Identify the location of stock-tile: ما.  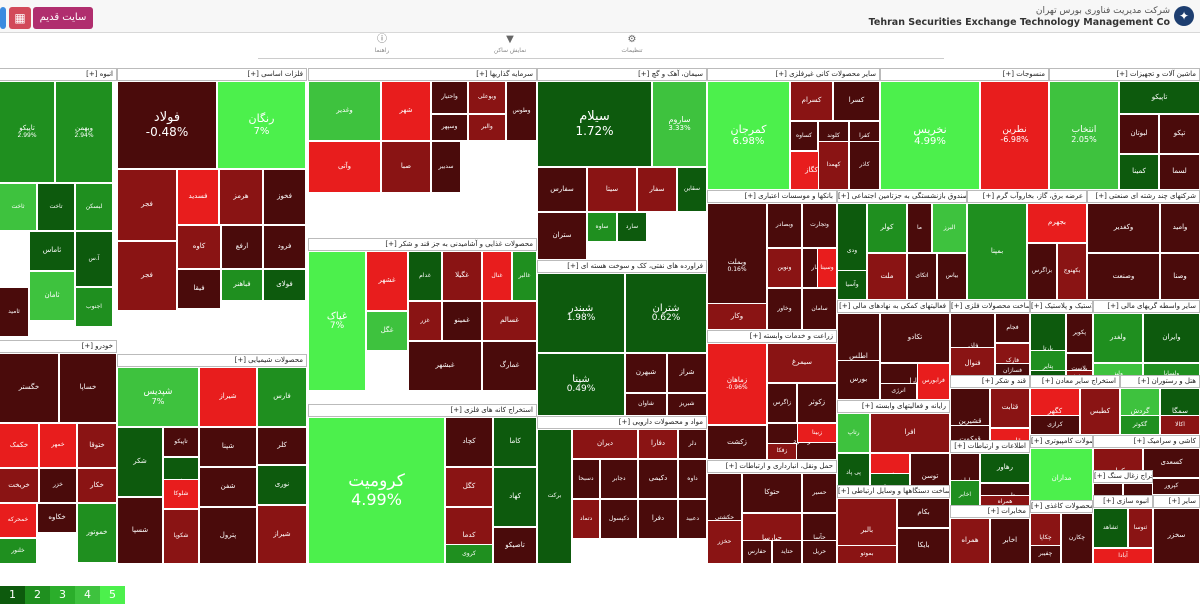
(919, 228).